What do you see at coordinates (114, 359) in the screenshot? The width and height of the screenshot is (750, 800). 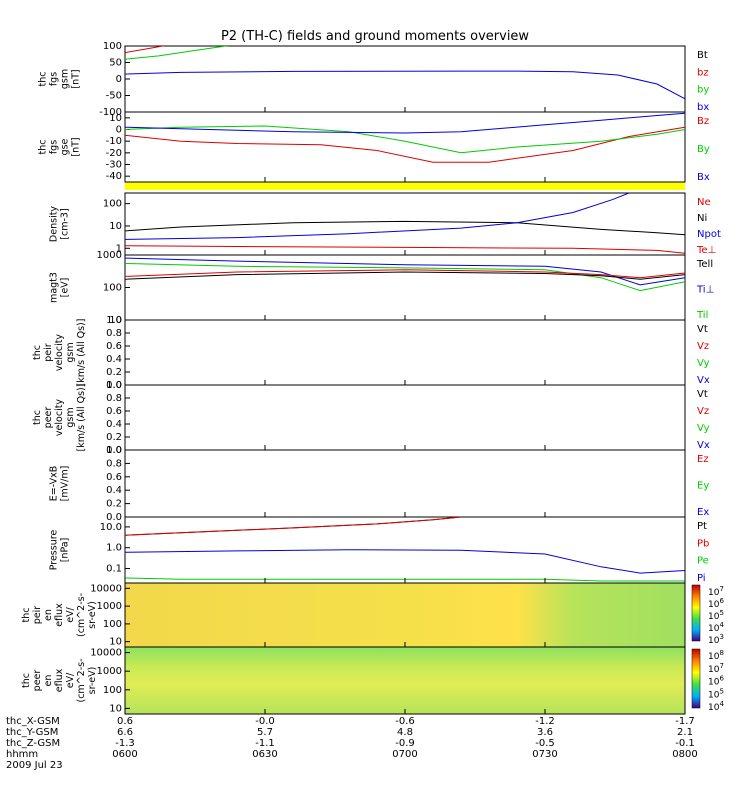 I see `y-tick-label: 0.4` at bounding box center [114, 359].